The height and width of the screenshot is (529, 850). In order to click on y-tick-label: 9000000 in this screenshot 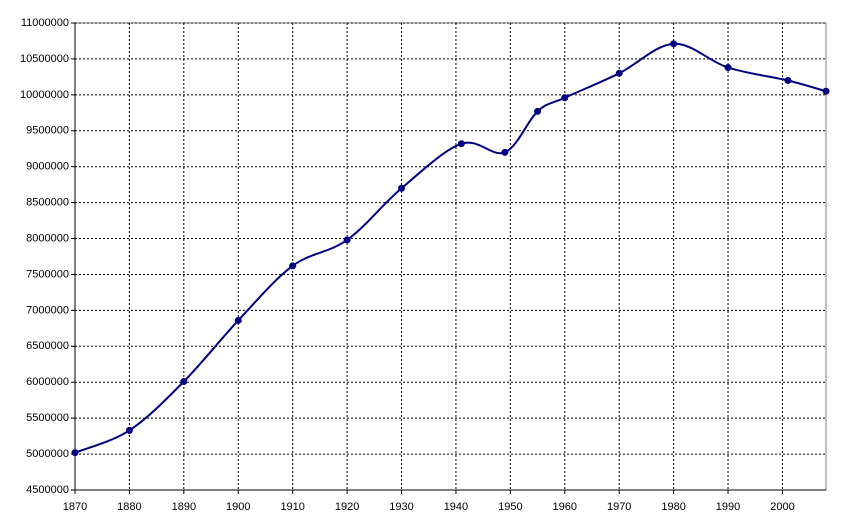, I will do `click(47, 167)`.